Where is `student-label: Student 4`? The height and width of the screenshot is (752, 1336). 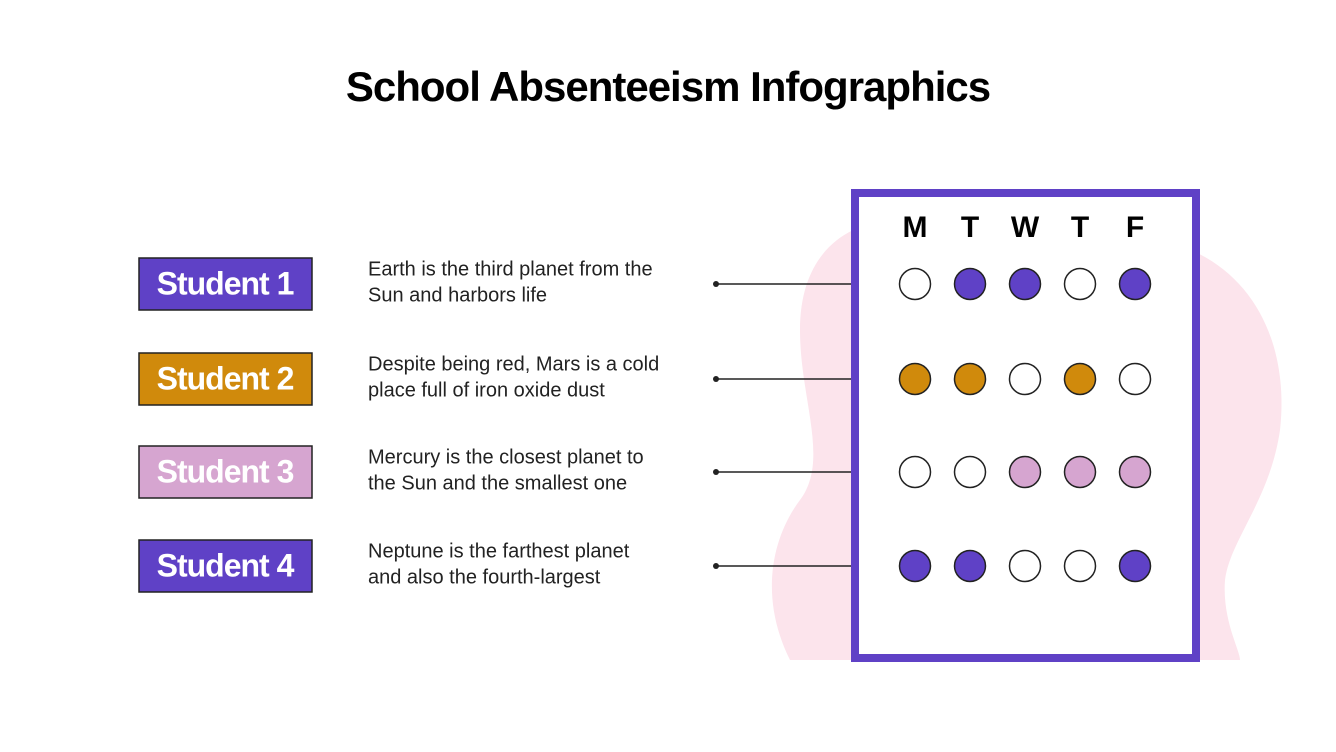 student-label: Student 4 is located at coordinates (226, 565).